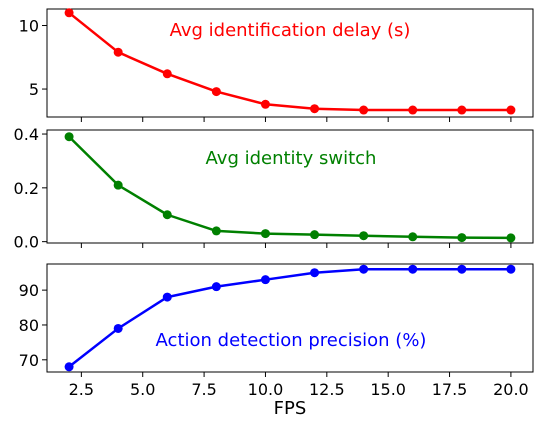 Image resolution: width=540 pixels, height=421 pixels. What do you see at coordinates (34, 89) in the screenshot?
I see `y-tick-label: 5` at bounding box center [34, 89].